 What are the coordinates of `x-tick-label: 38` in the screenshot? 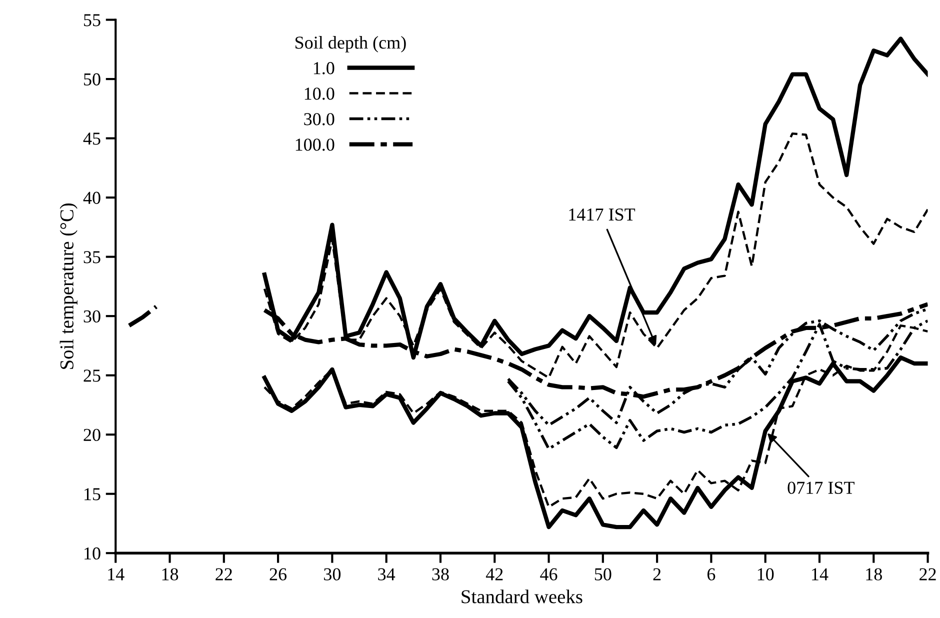 It's located at (440, 574).